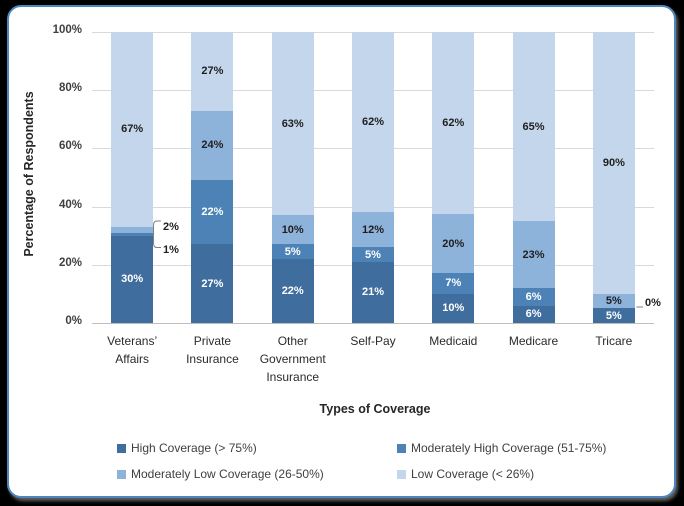  What do you see at coordinates (171, 227) in the screenshot?
I see `outside-data-label: 2%` at bounding box center [171, 227].